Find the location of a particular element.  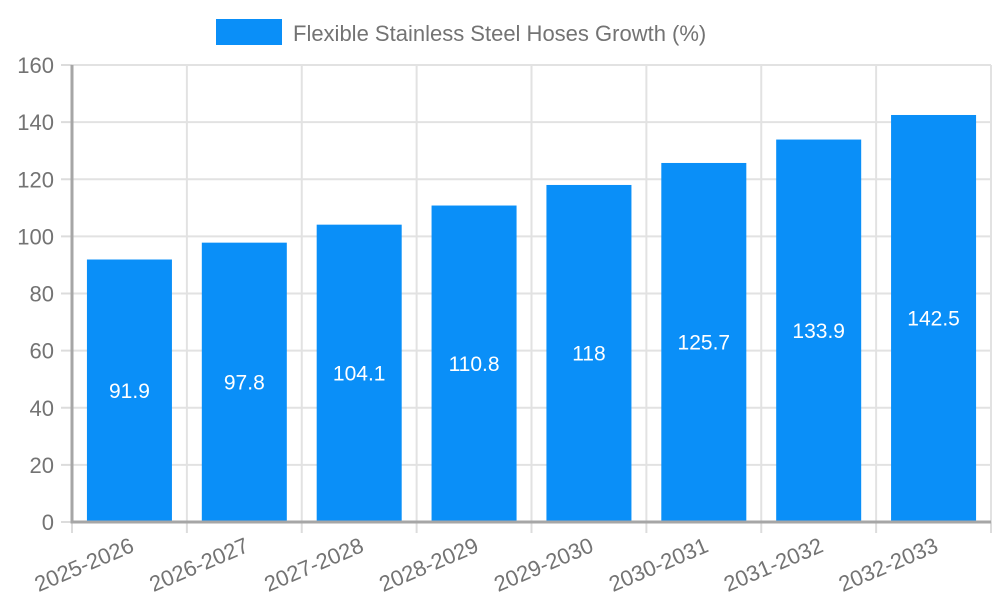

bar-value-label: 142.5 is located at coordinates (933, 318).